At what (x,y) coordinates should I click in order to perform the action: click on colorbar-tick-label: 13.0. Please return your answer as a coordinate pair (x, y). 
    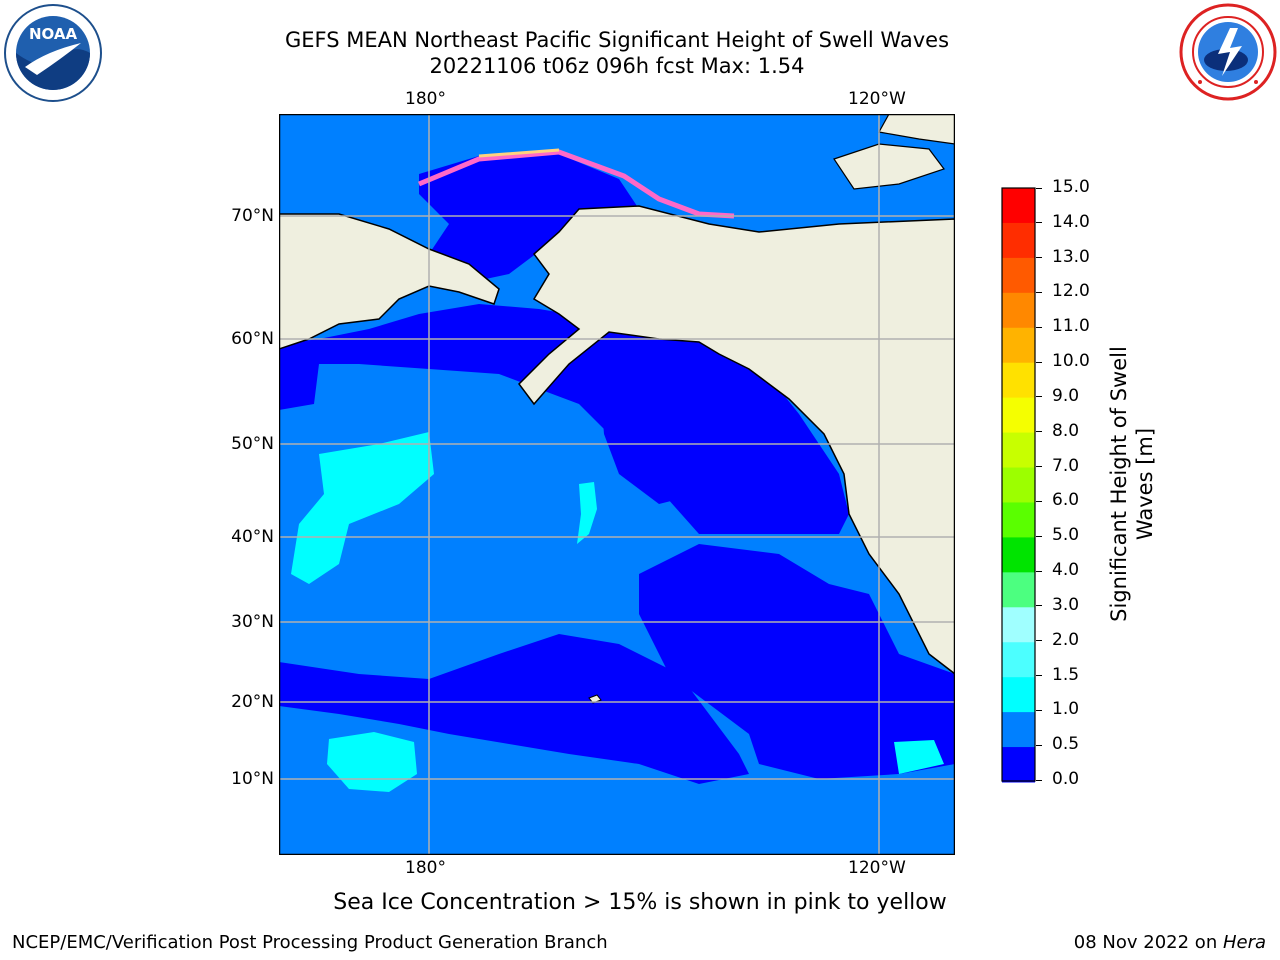
    Looking at the image, I should click on (1071, 256).